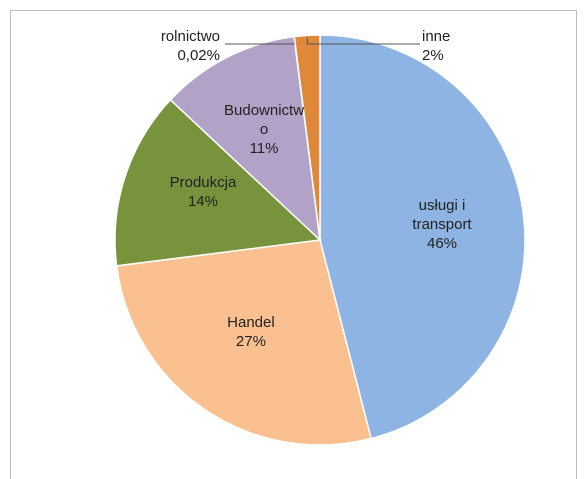  I want to click on category-label: usługi i transport, so click(442, 214).